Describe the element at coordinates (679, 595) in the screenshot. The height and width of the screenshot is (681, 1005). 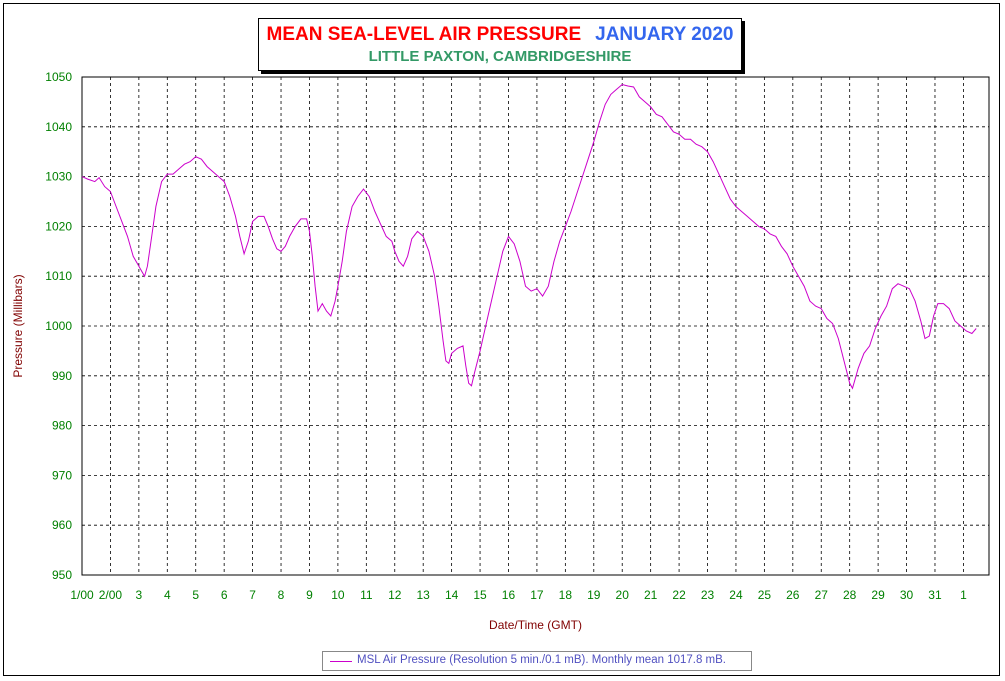
I see `x-tick-label: 22` at that location.